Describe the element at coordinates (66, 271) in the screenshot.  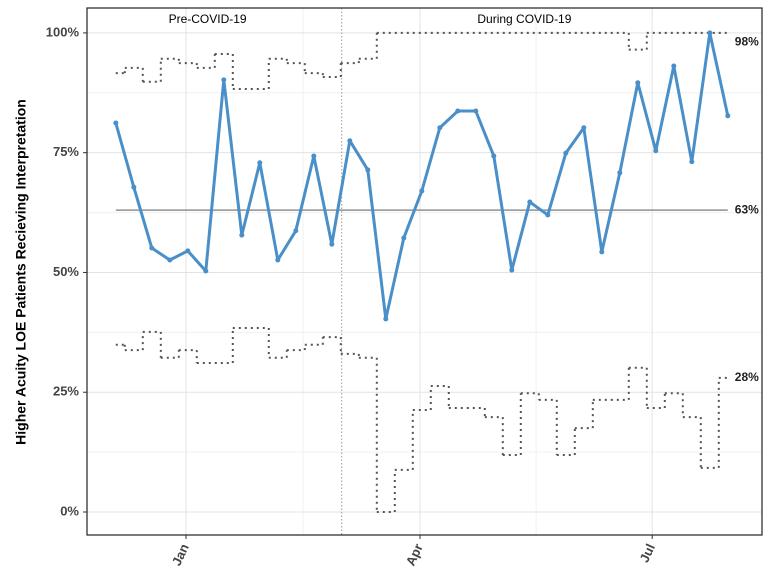
I see `y-tick-label: 50%` at that location.